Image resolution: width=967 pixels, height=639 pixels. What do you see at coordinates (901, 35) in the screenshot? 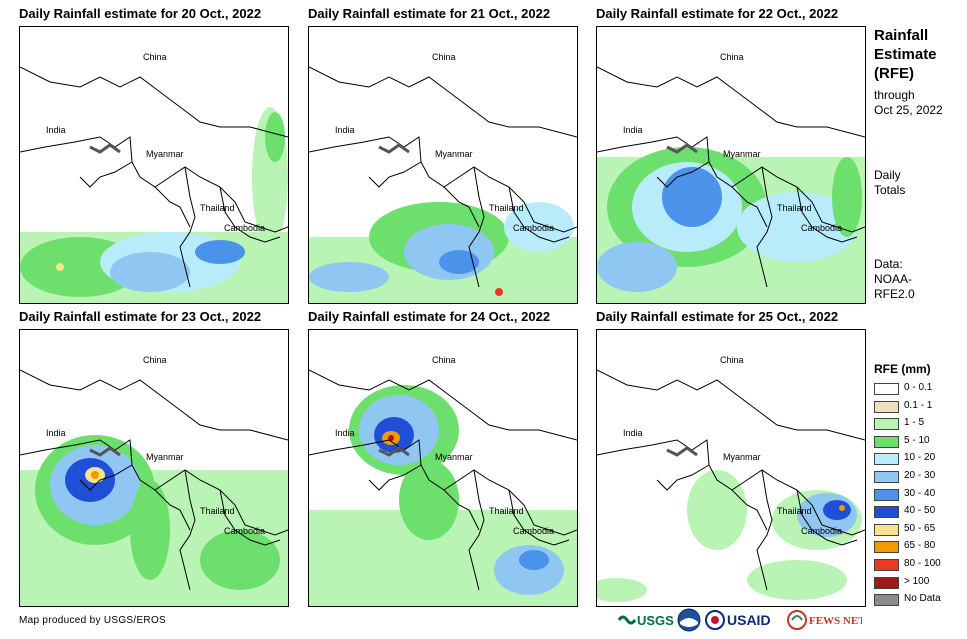
I see `title-line: Rainfall` at bounding box center [901, 35].